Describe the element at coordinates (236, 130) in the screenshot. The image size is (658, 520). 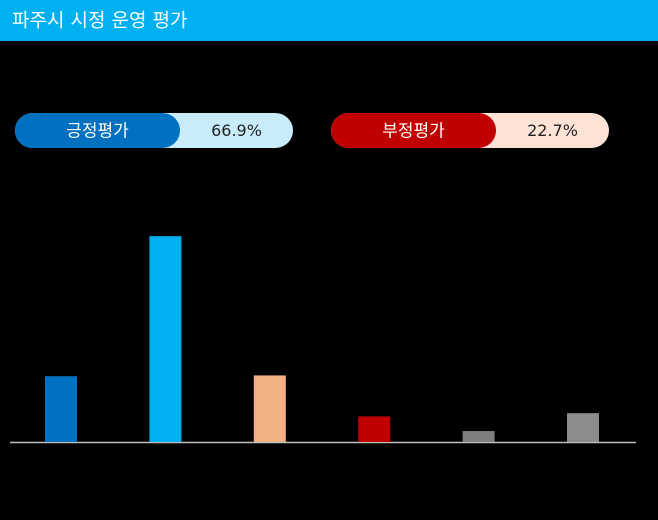
I see `badge-value: 66.9%` at that location.